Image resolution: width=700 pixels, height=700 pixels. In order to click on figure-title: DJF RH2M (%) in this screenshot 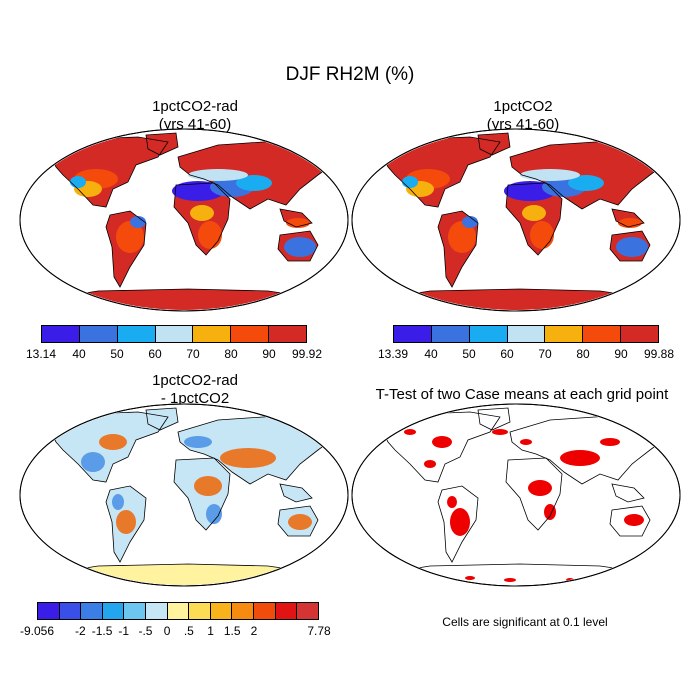, I will do `click(350, 74)`.